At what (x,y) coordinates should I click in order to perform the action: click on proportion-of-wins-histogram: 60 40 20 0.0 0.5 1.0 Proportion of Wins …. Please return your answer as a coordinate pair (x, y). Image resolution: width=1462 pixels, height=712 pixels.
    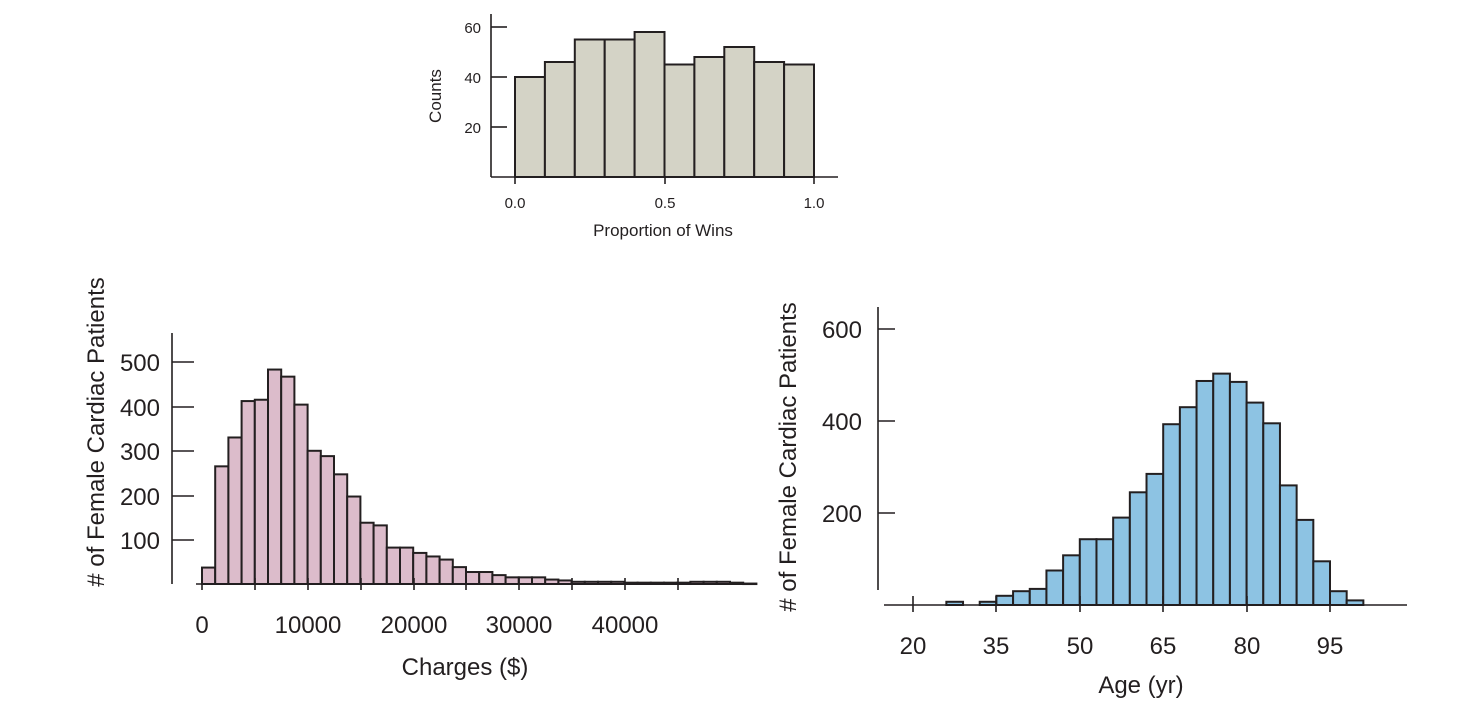
    Looking at the image, I should click on (632, 127).